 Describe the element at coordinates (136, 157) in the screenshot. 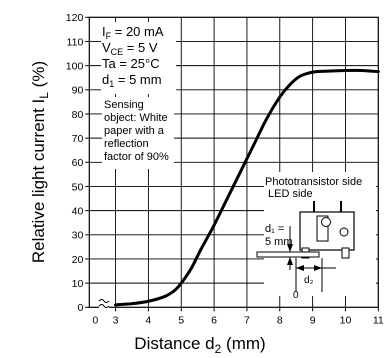

I see `note-line: factor of 90%` at that location.